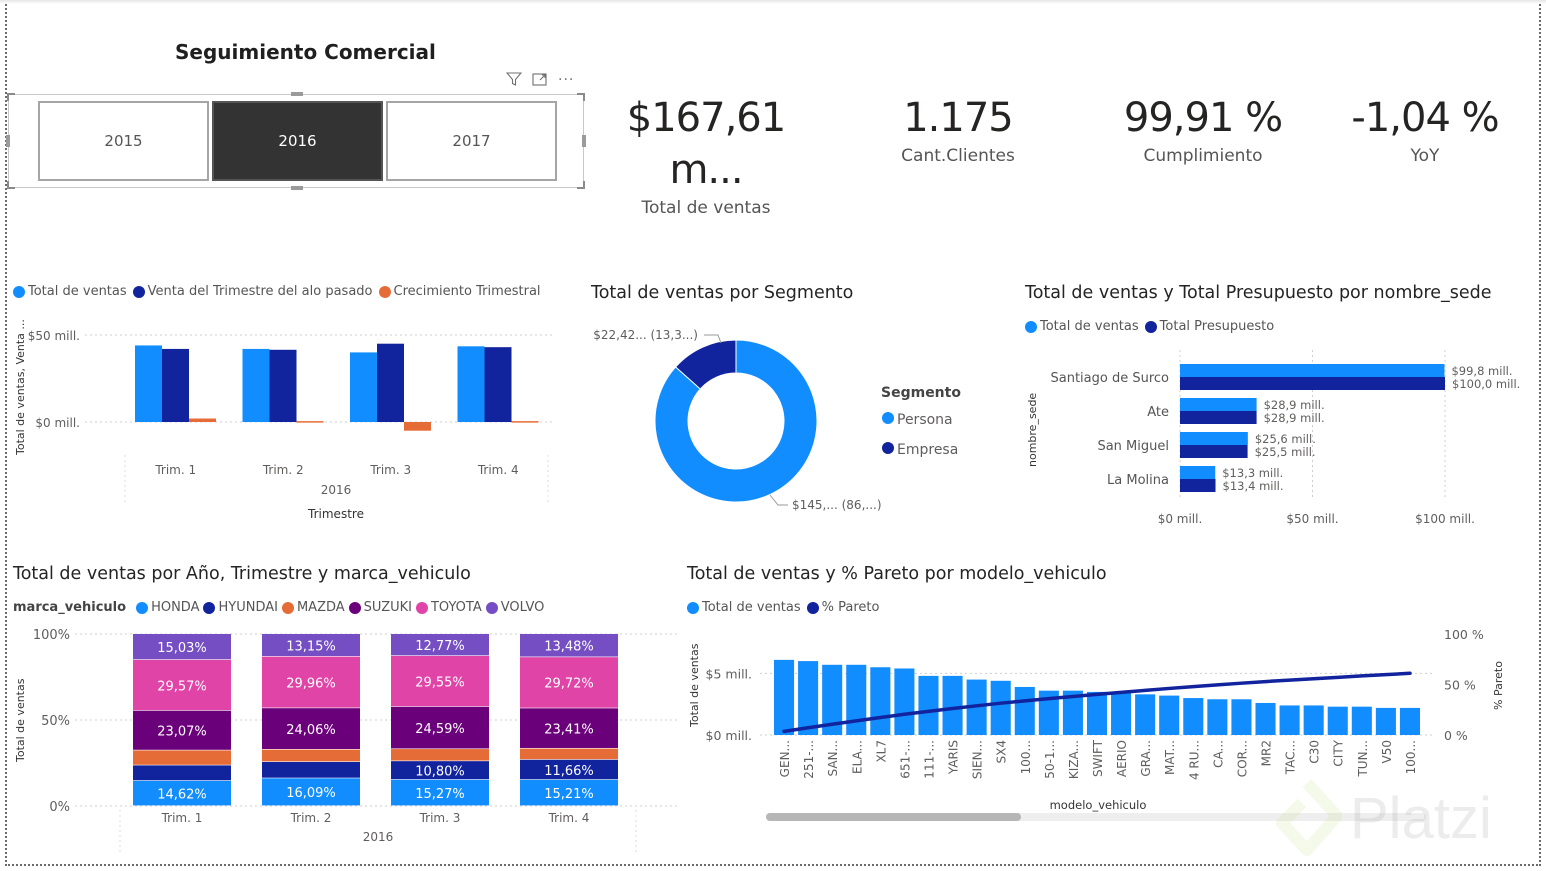  What do you see at coordinates (1122, 758) in the screenshot?
I see `x-tick-label: AERIO` at bounding box center [1122, 758].